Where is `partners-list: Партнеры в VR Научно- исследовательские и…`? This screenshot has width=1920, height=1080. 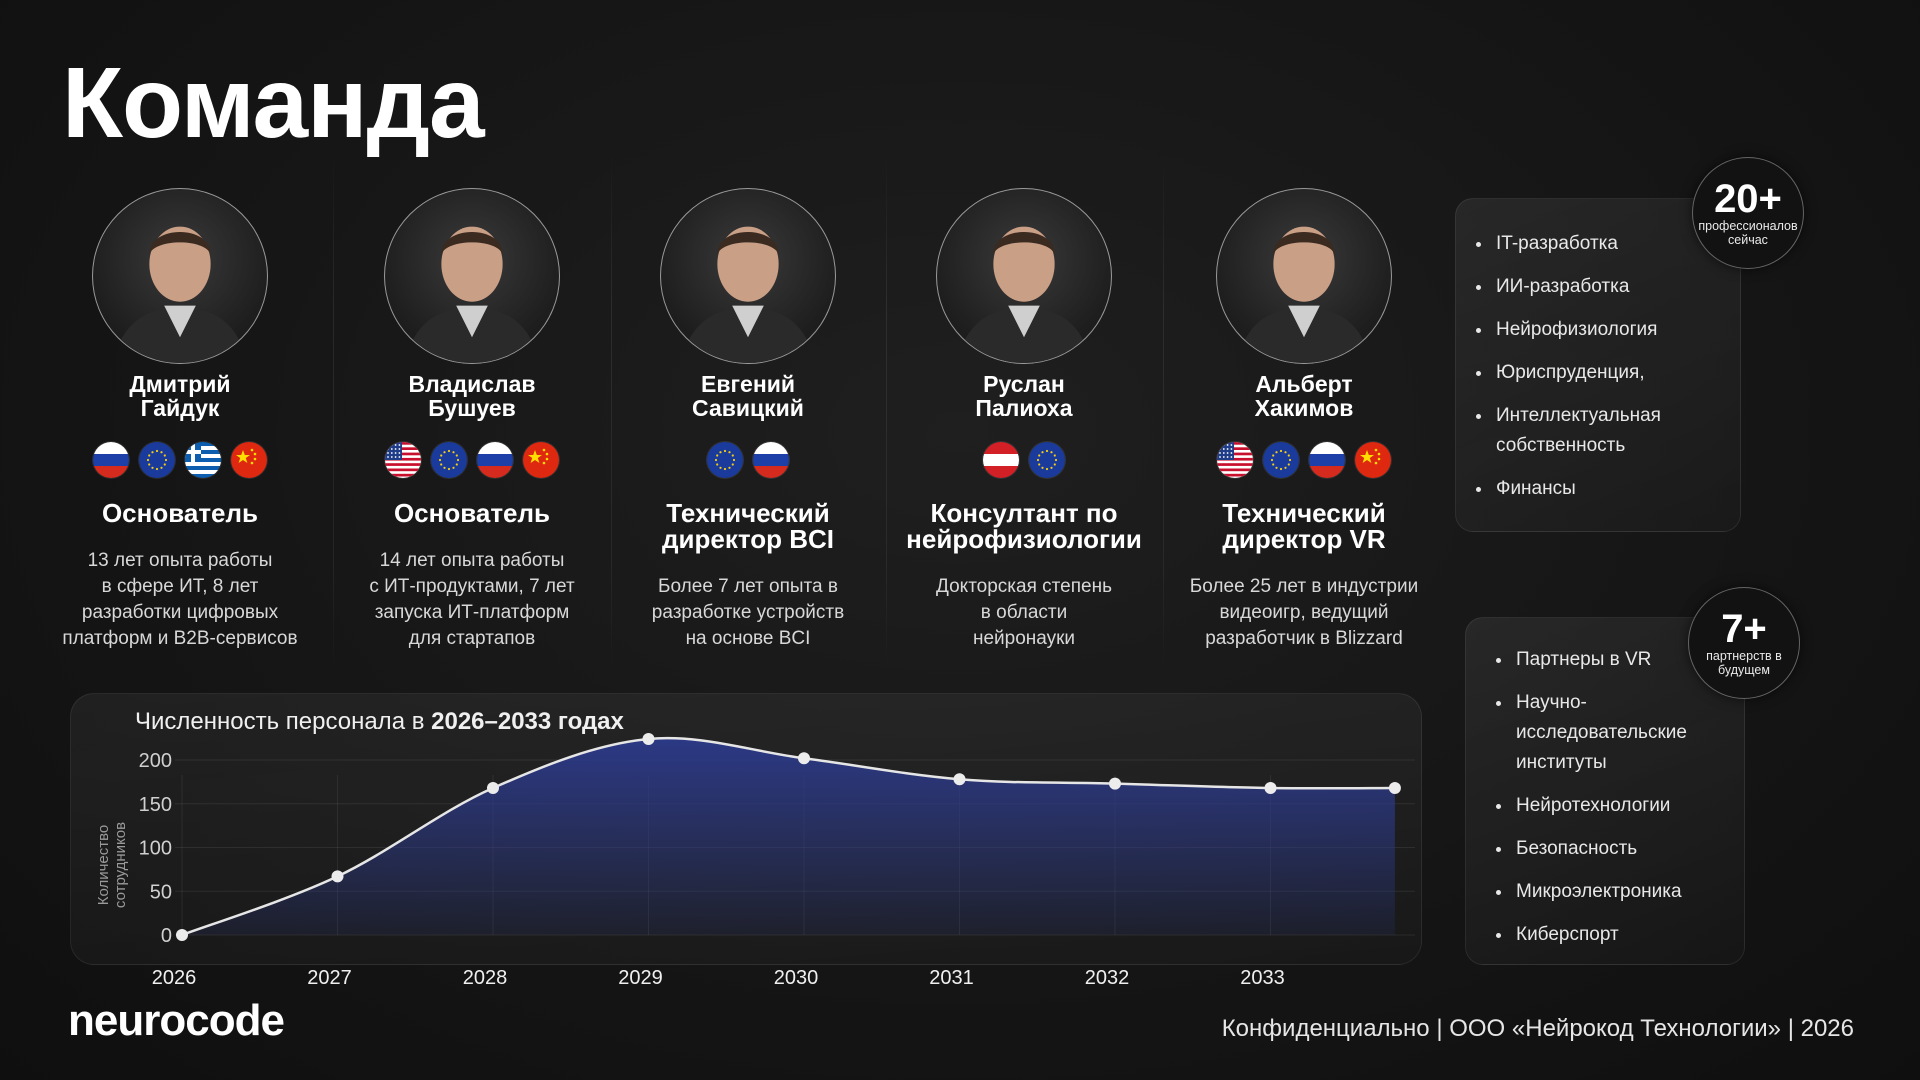
partners-list: Партнеры в VR Научно- исследовательские и… is located at coordinates (1619, 804).